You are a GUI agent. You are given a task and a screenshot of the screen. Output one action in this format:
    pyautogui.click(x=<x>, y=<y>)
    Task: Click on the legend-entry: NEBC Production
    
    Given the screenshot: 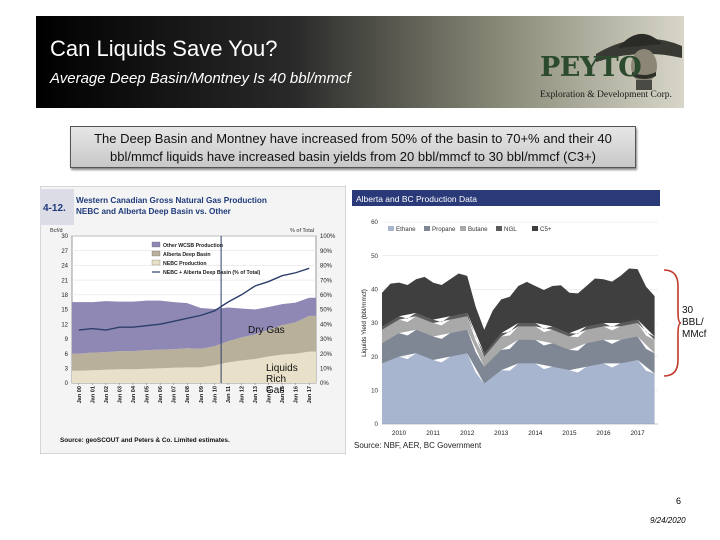 What is the action you would take?
    pyautogui.click(x=185, y=264)
    